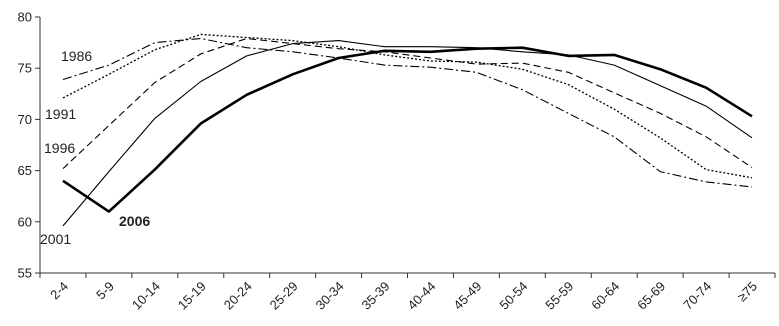  Describe the element at coordinates (146, 296) in the screenshot. I see `x-tick-label: 10-14` at that location.